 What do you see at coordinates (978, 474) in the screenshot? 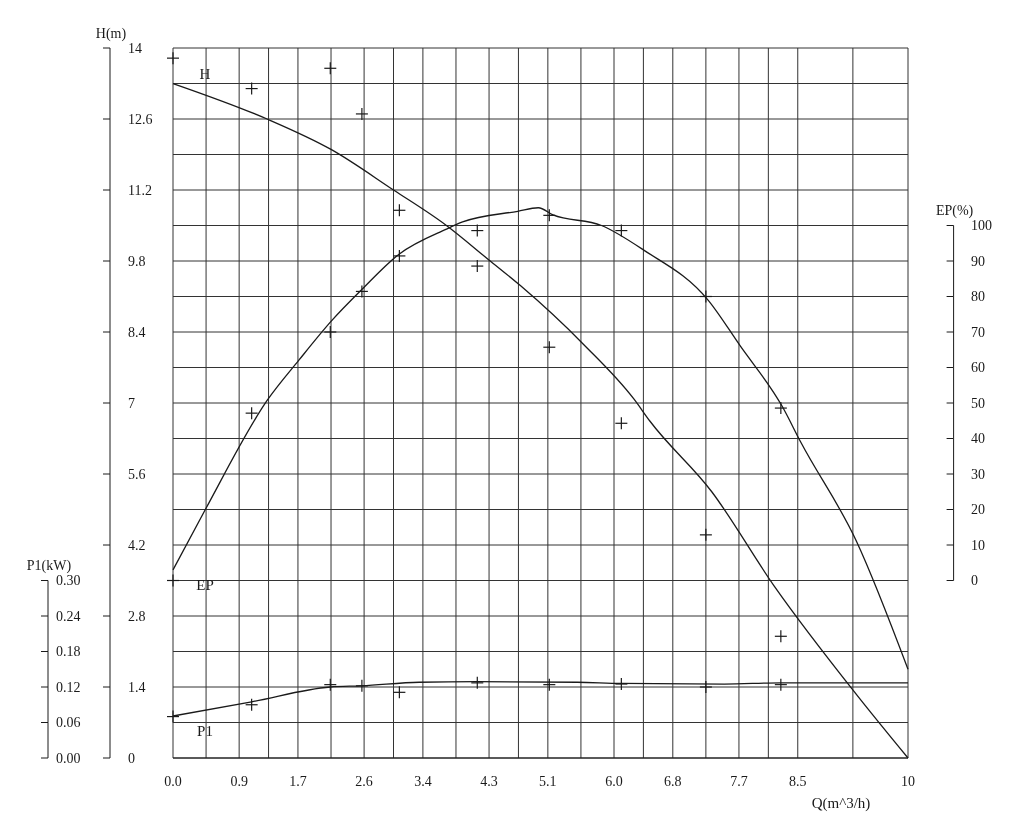
I see `y2-tick-label: 30` at bounding box center [978, 474].